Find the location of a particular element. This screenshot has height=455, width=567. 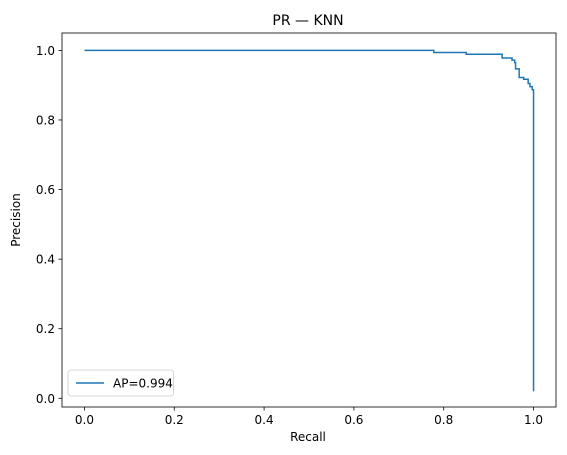

y-tick-label: 1.0 is located at coordinates (45, 51).